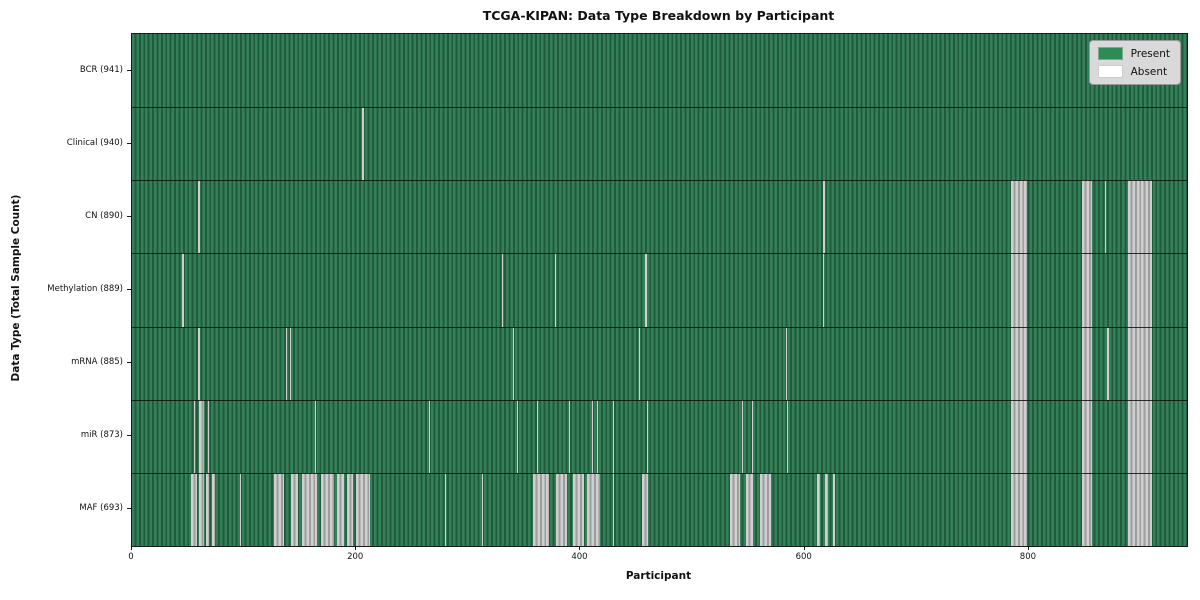 The image size is (1200, 600). I want to click on y-tick-label: mRNA (885), so click(97, 362).